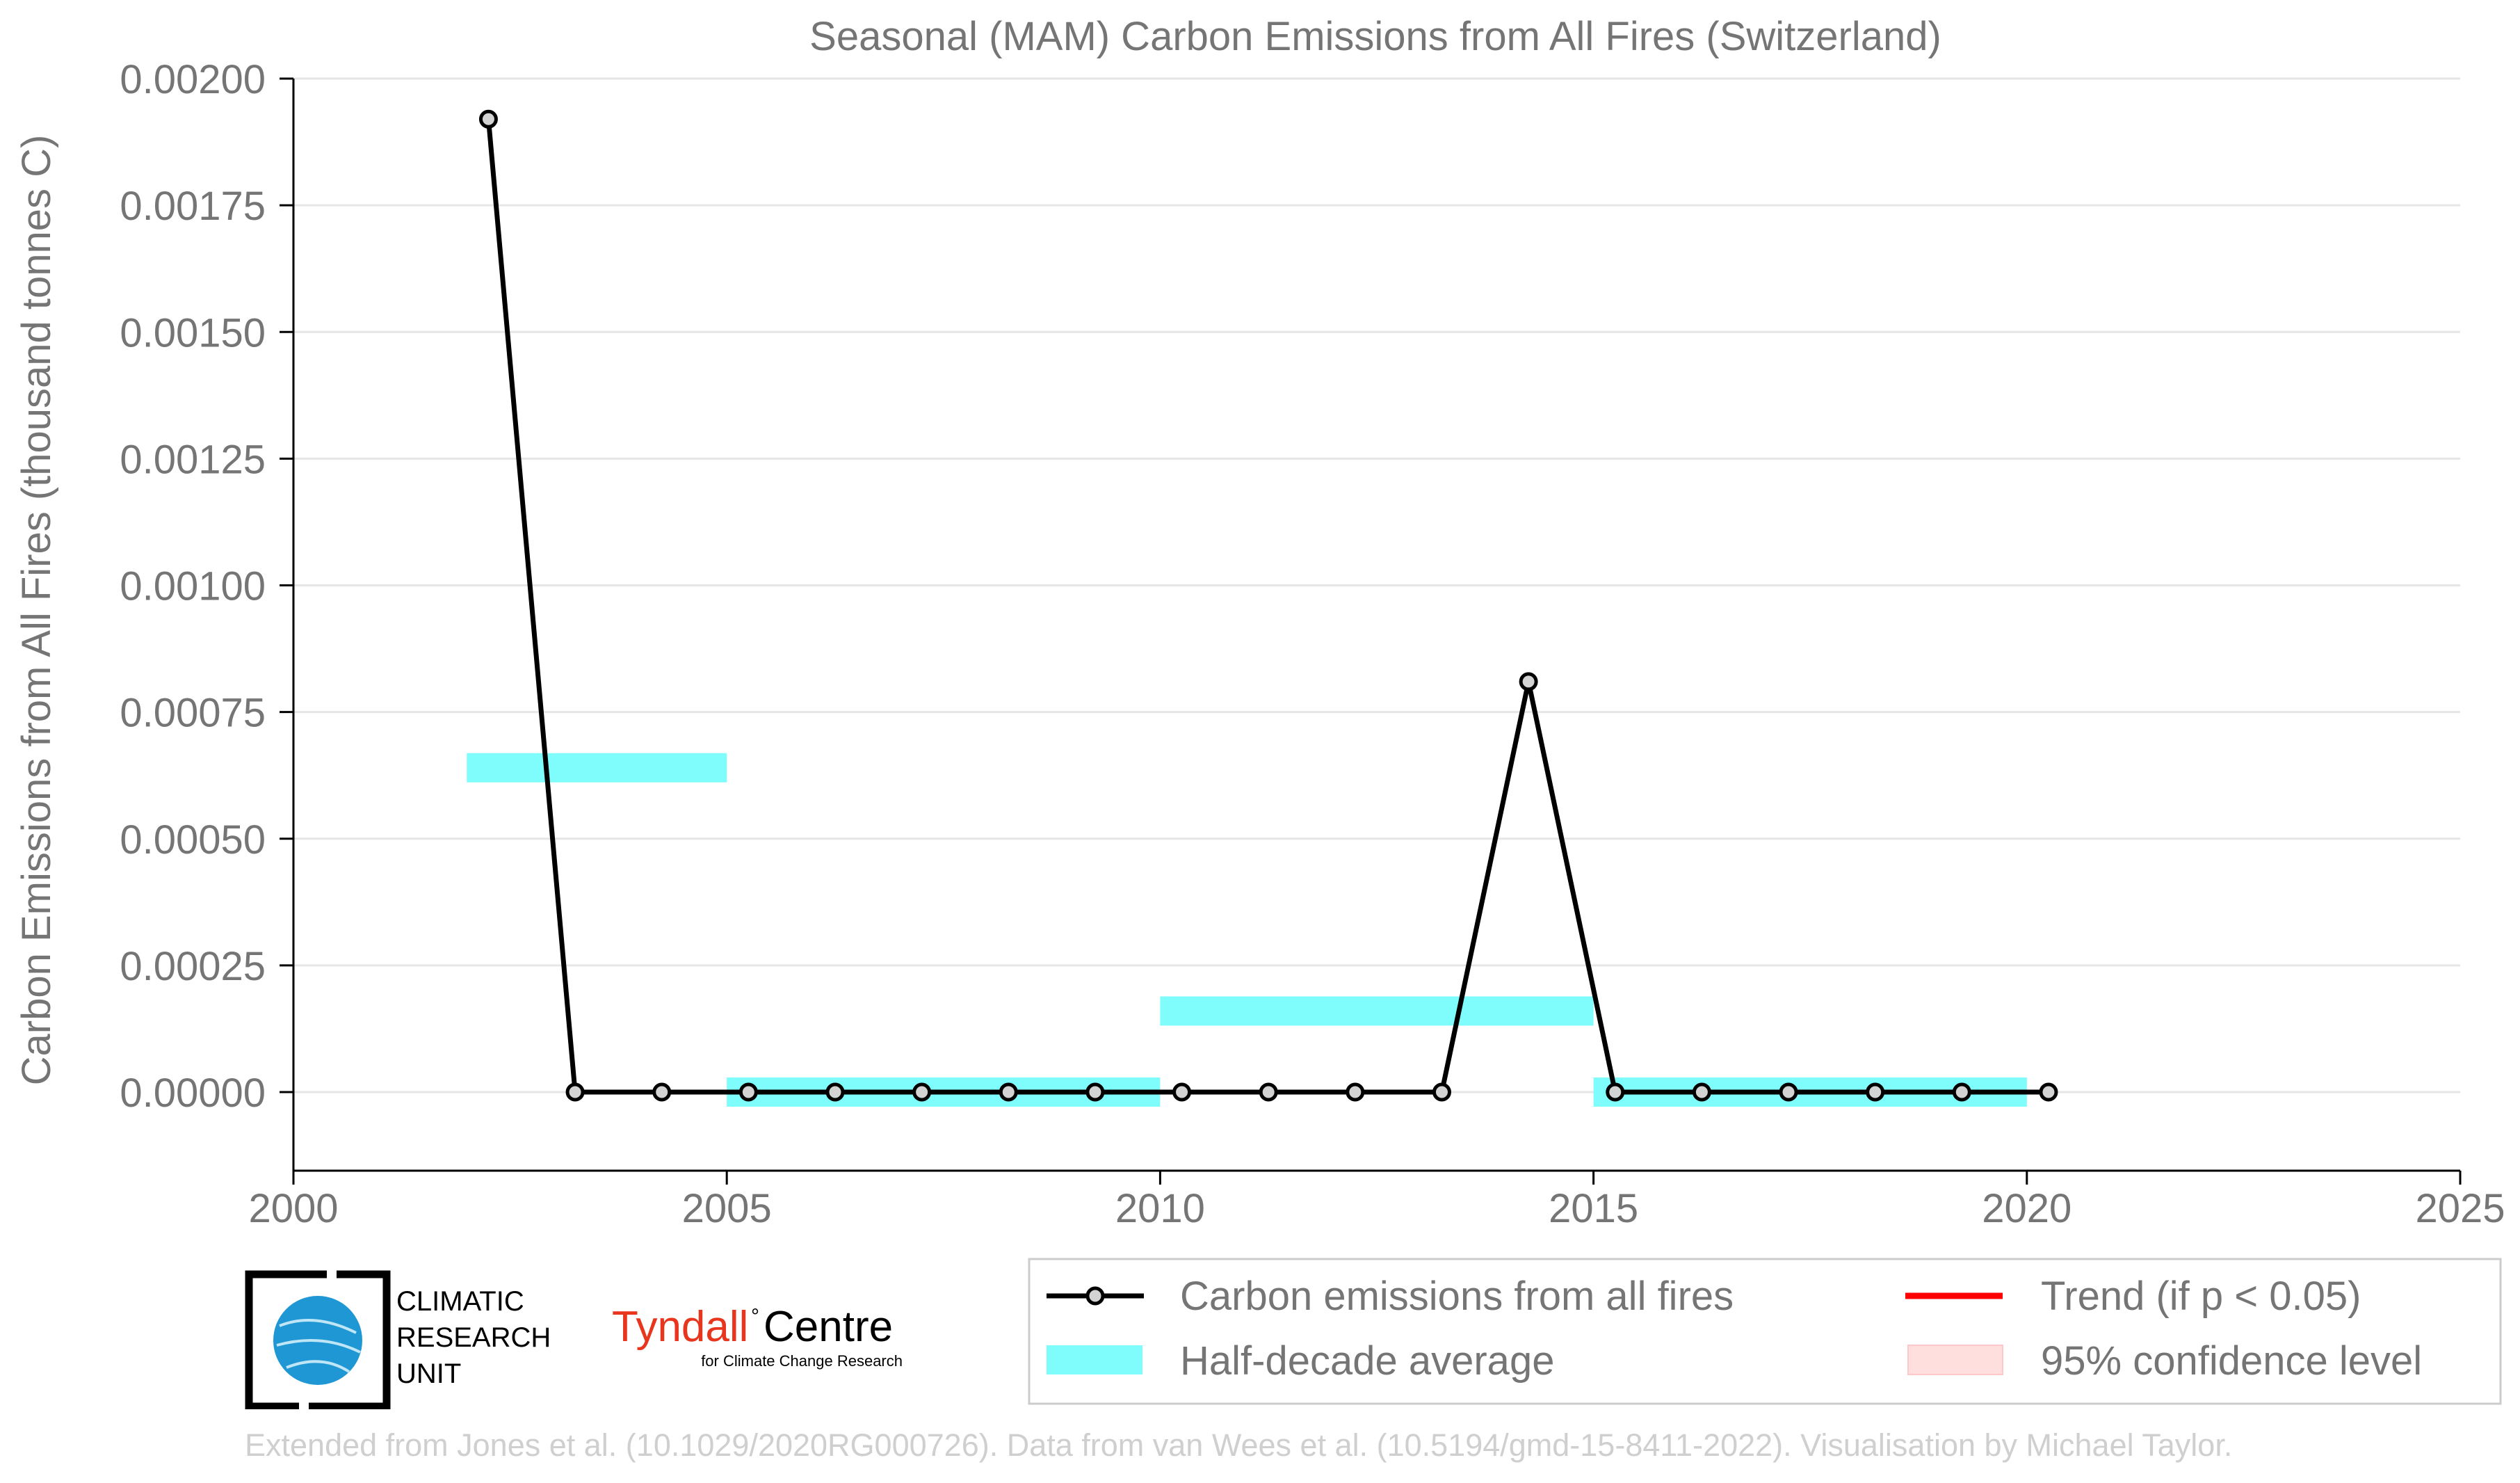 Image resolution: width=2520 pixels, height=1483 pixels. What do you see at coordinates (1376, 1200) in the screenshot?
I see `x-axis: 2000 2005 2010 2015 2020 2025` at bounding box center [1376, 1200].